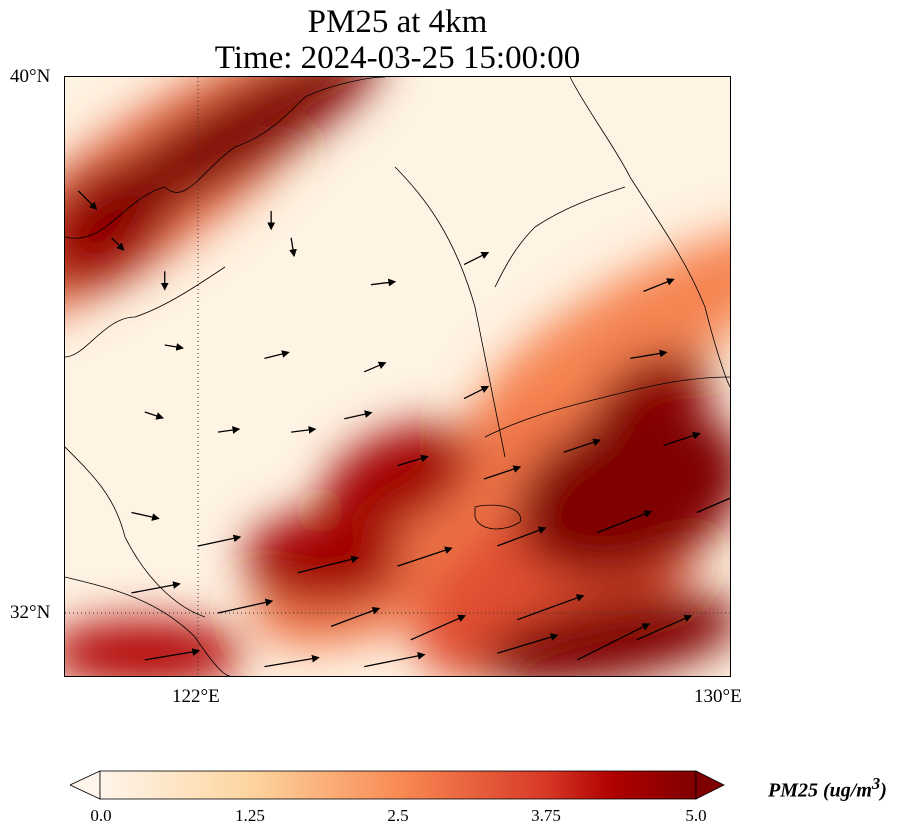 The image size is (905, 836). Describe the element at coordinates (398, 815) in the screenshot. I see `colorbar-tick: 2.5` at that location.